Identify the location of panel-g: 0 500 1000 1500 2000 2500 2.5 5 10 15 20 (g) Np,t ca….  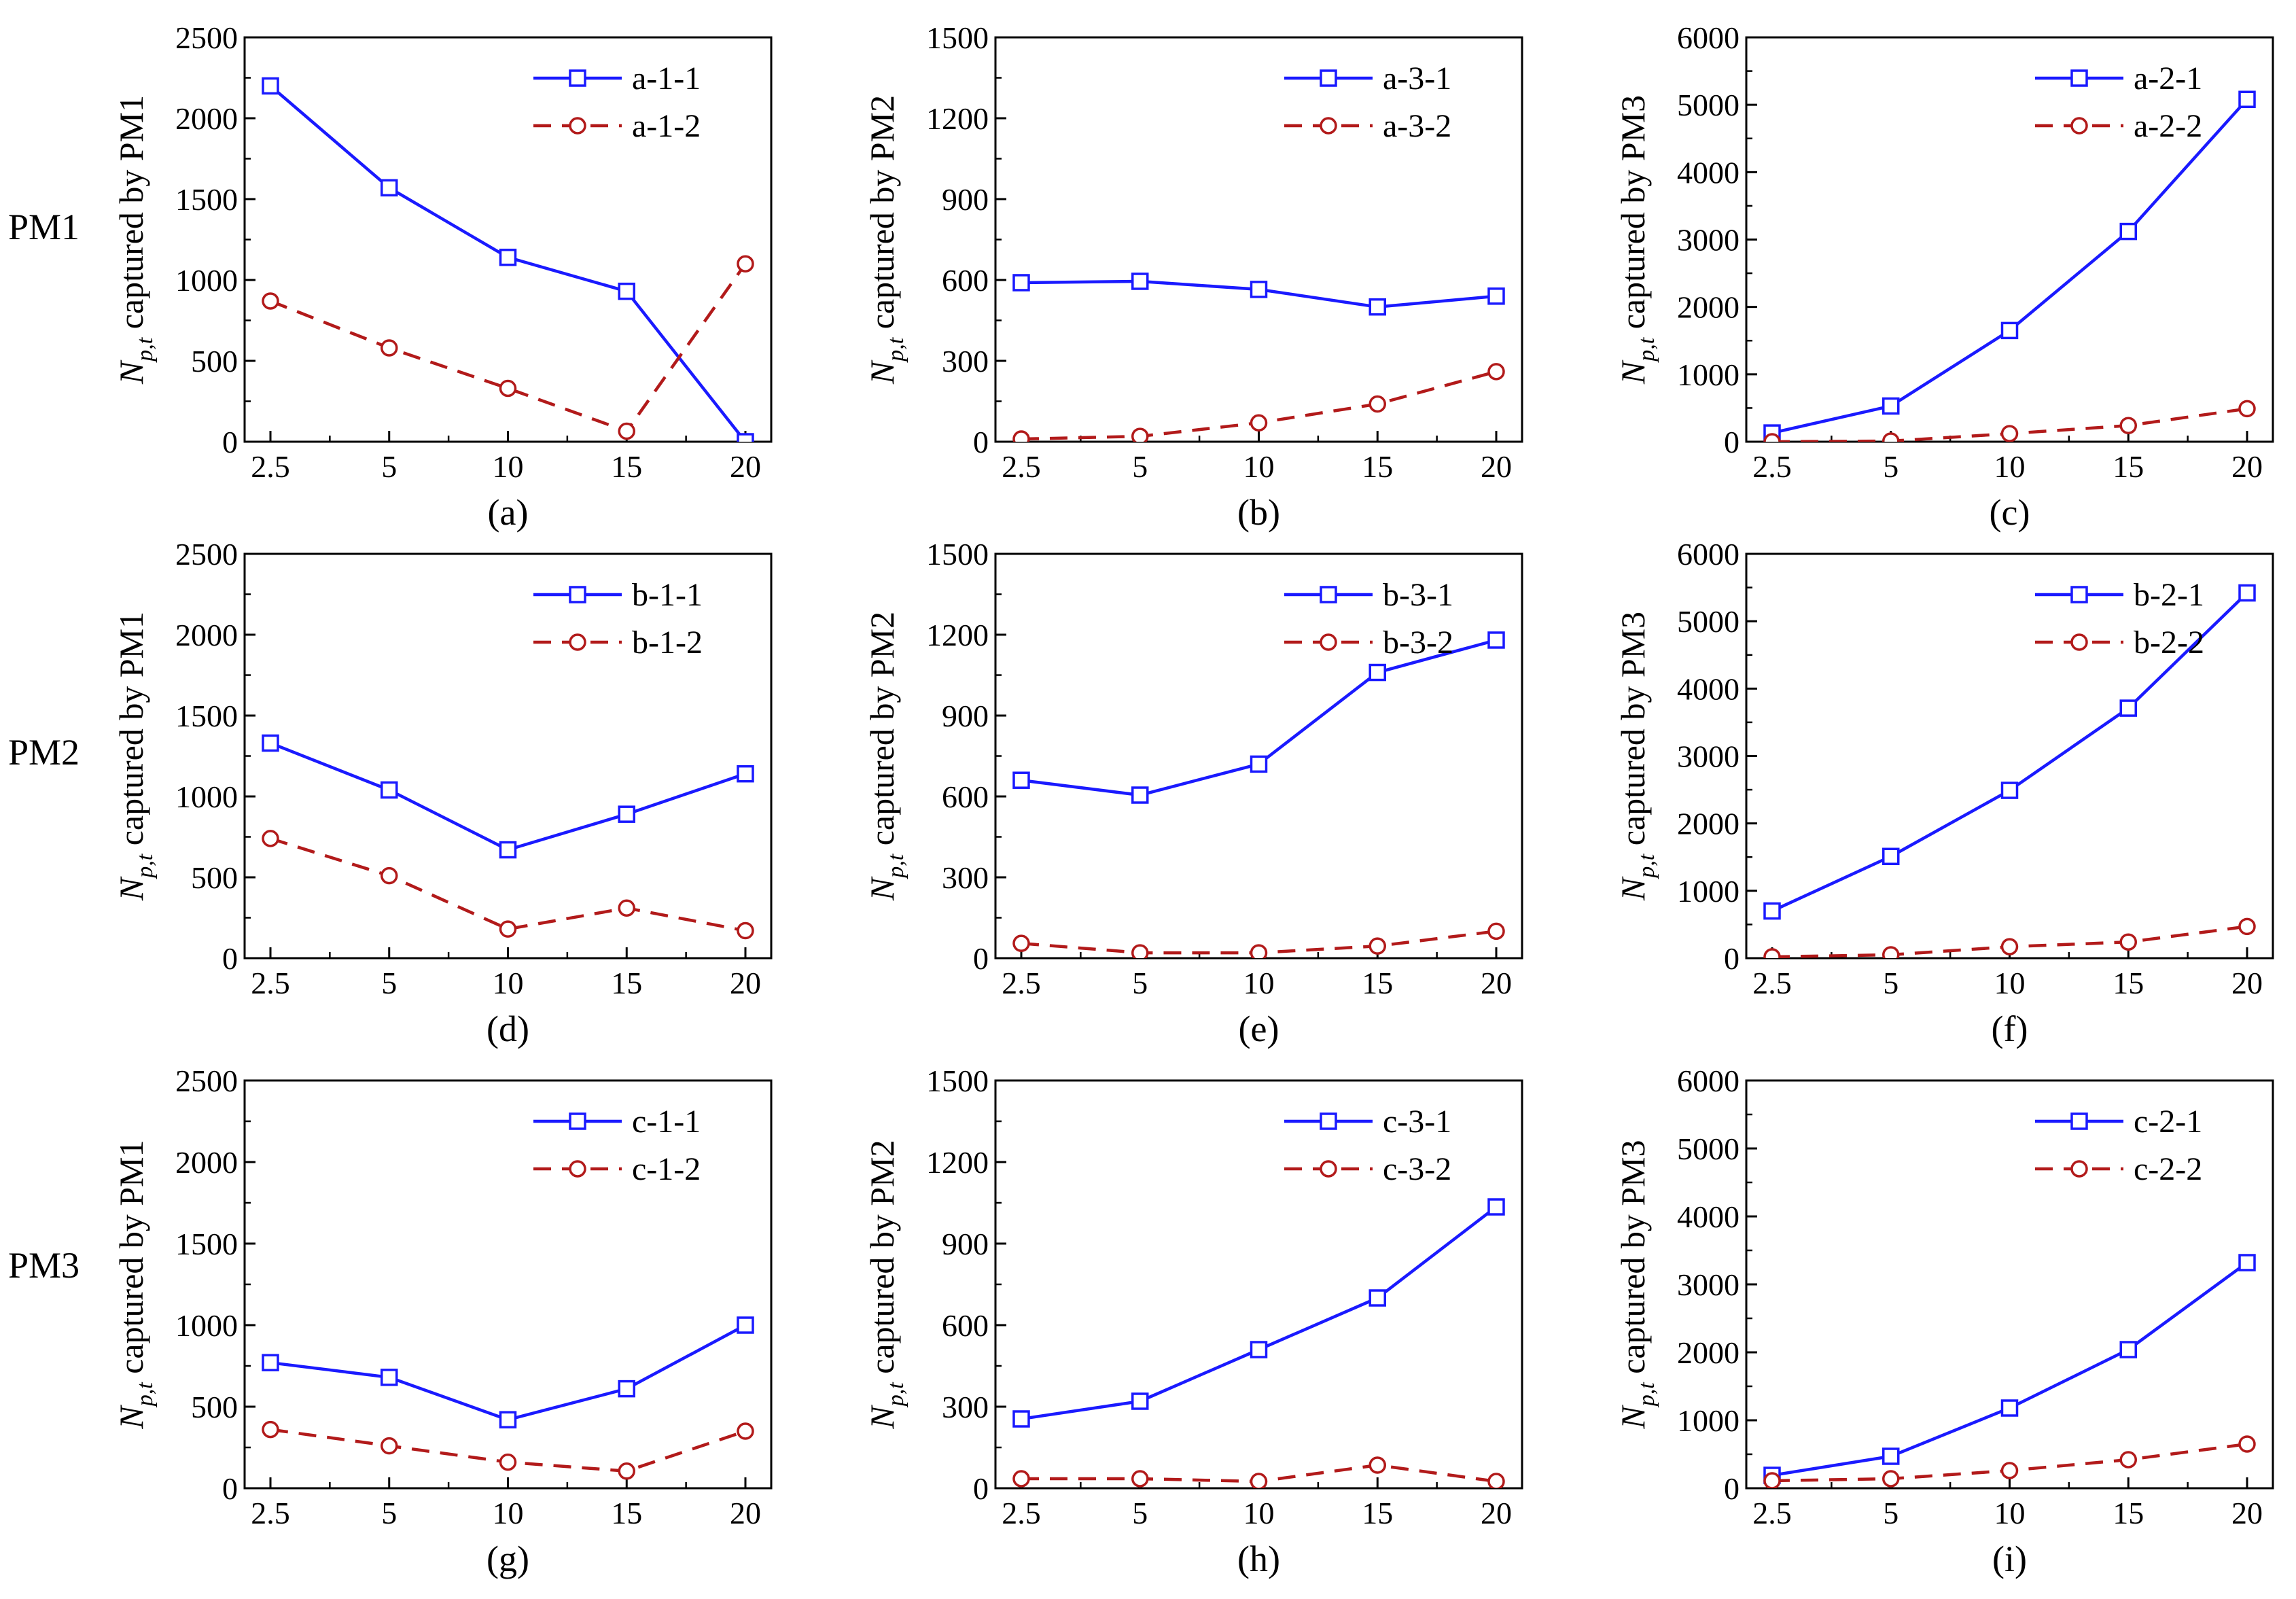
(442, 1321).